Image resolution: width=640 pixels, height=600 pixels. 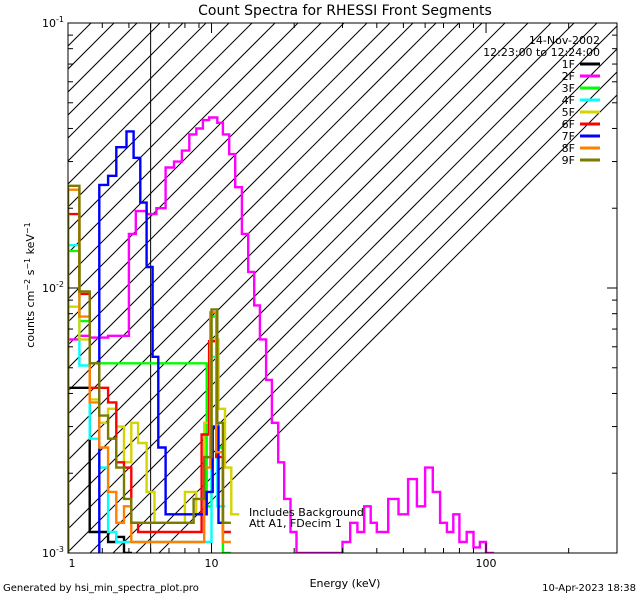 What do you see at coordinates (568, 64) in the screenshot?
I see `legend-label-1F: 1F` at bounding box center [568, 64].